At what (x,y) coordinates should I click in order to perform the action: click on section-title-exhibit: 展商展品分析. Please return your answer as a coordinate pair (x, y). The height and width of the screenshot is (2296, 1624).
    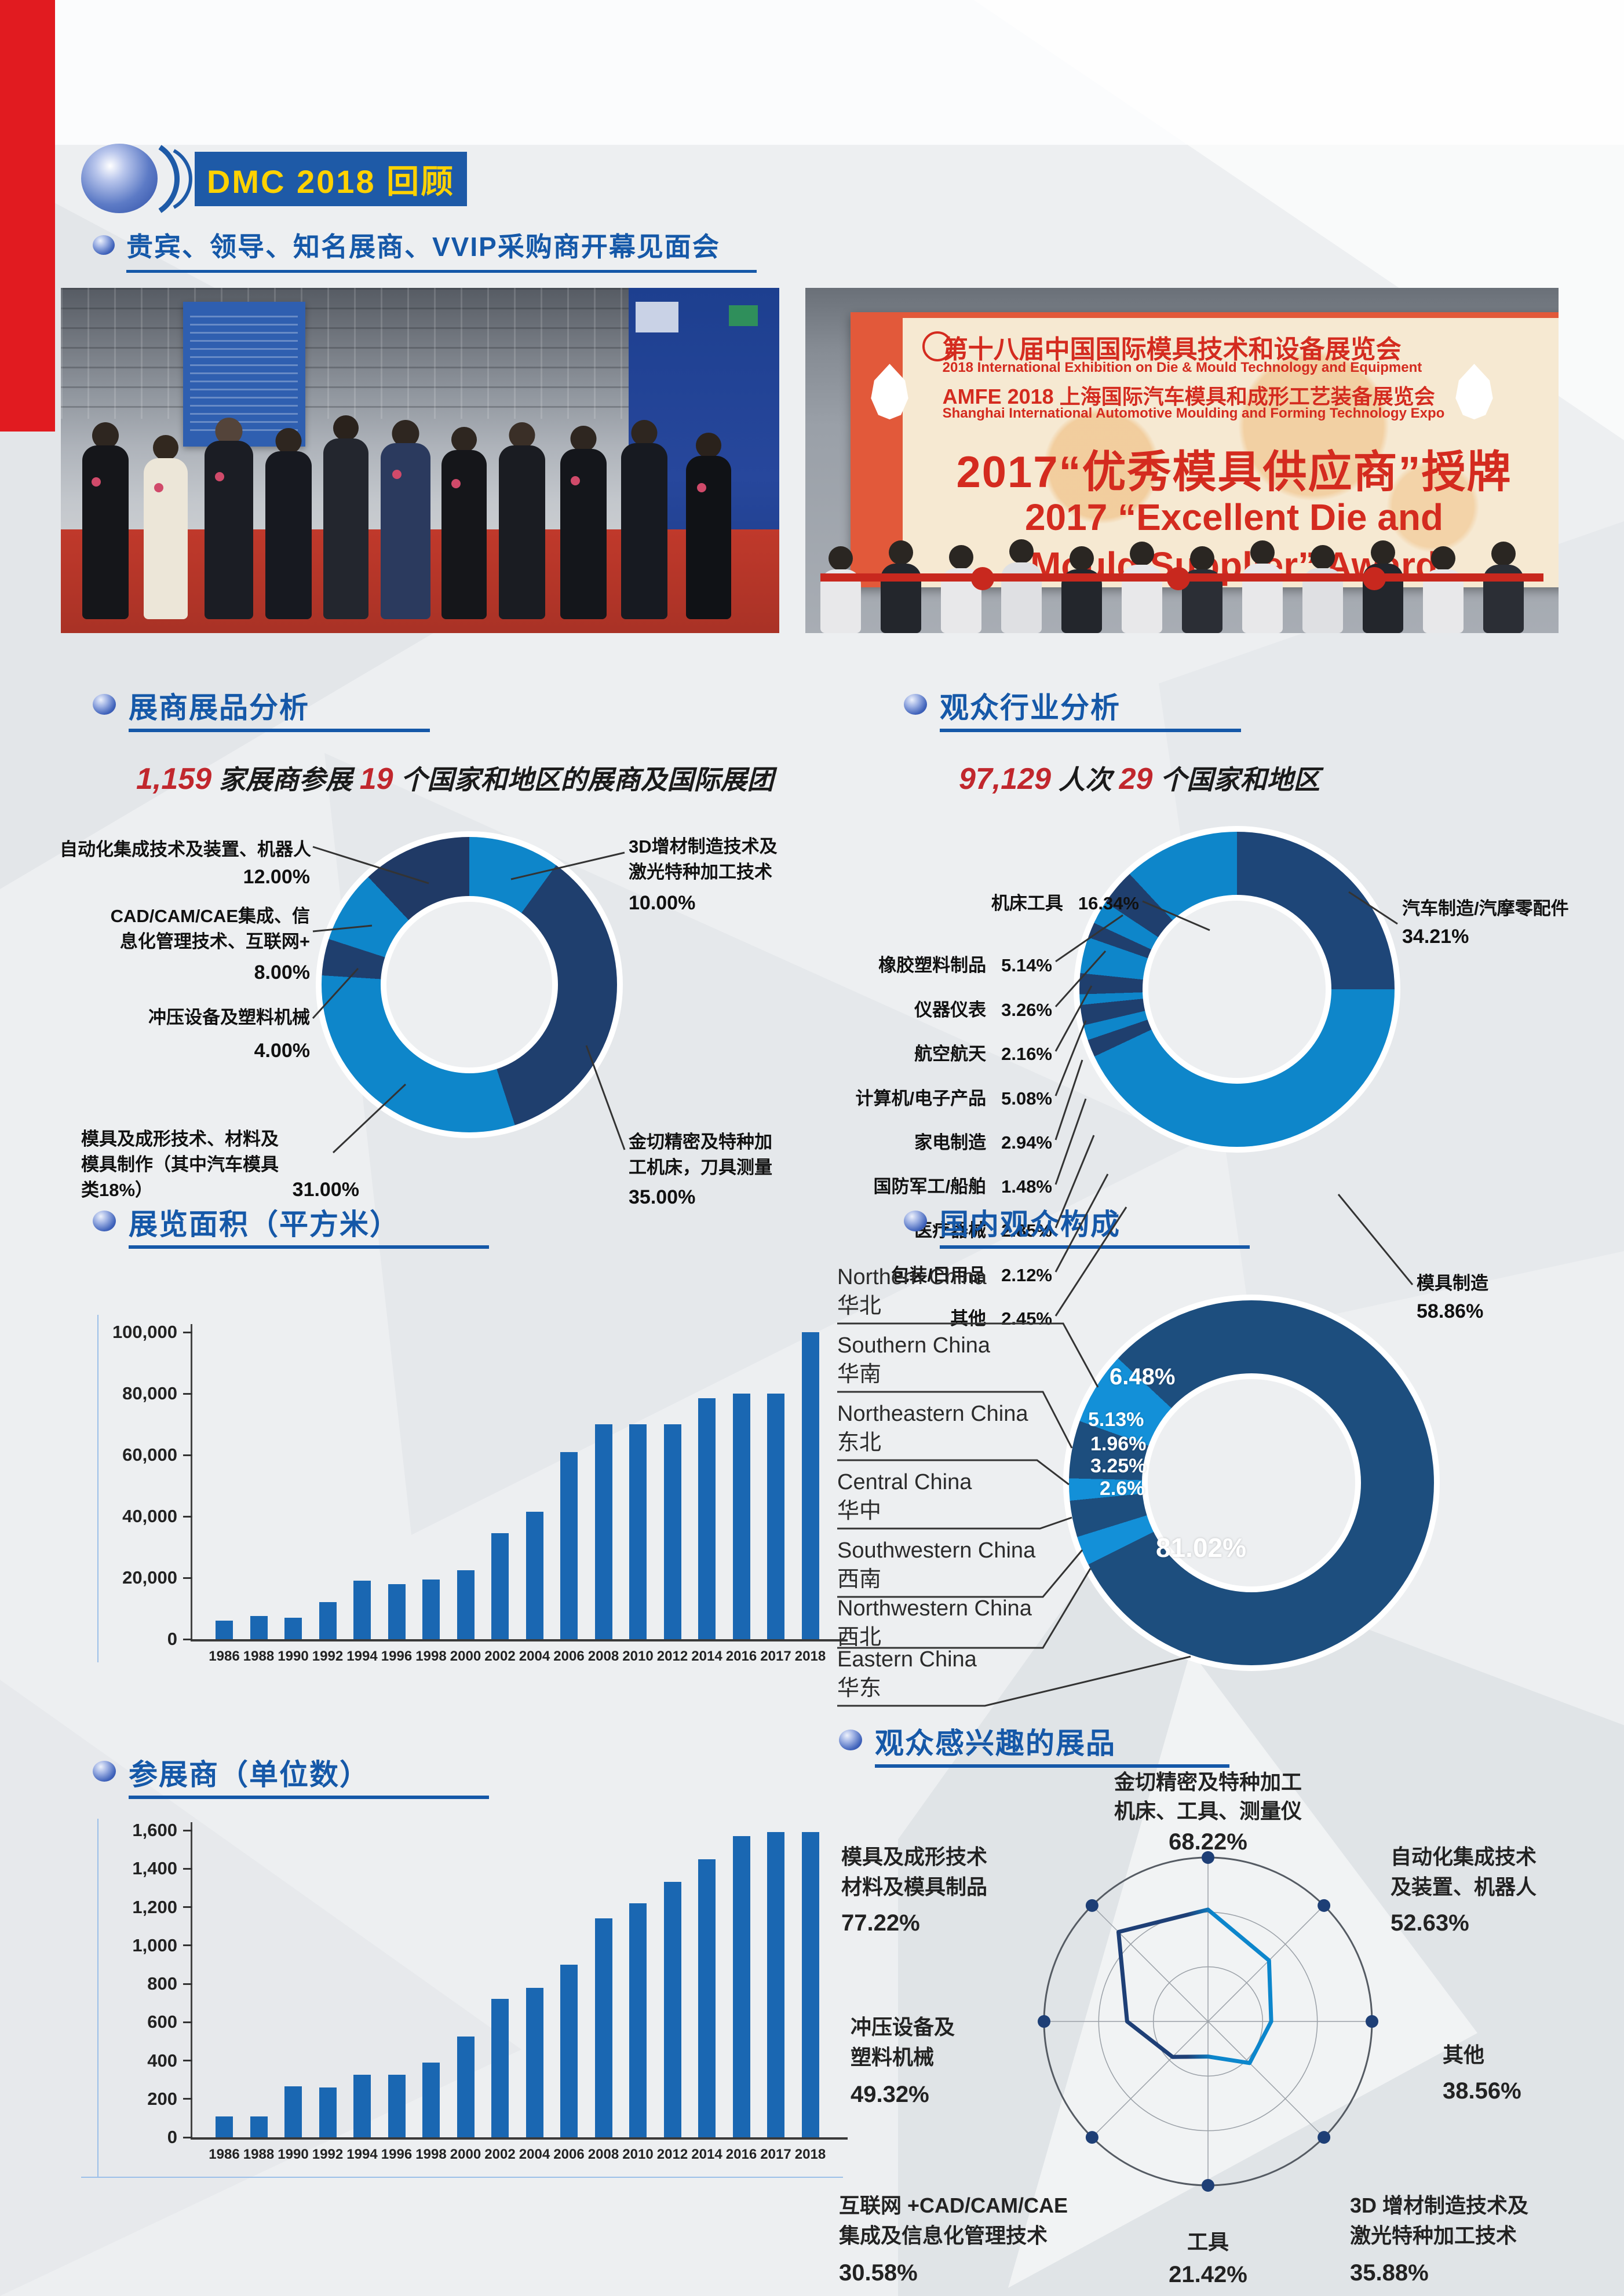
    Looking at the image, I should click on (219, 708).